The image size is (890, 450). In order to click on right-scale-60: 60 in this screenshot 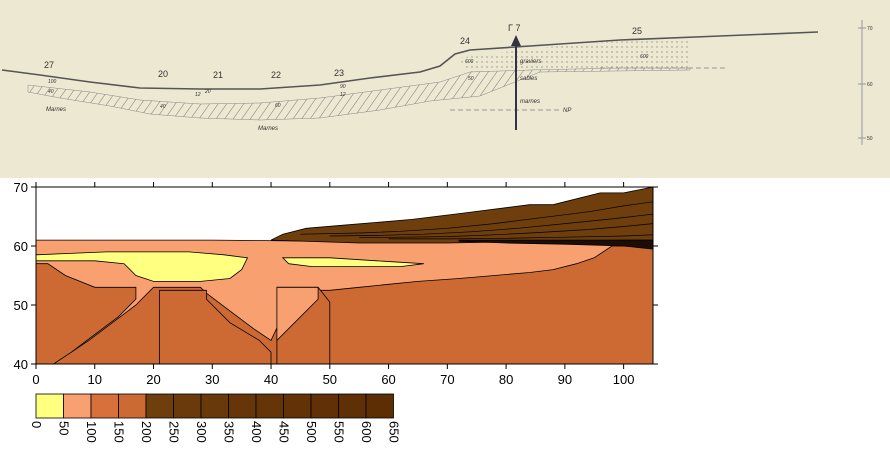, I will do `click(870, 85)`.